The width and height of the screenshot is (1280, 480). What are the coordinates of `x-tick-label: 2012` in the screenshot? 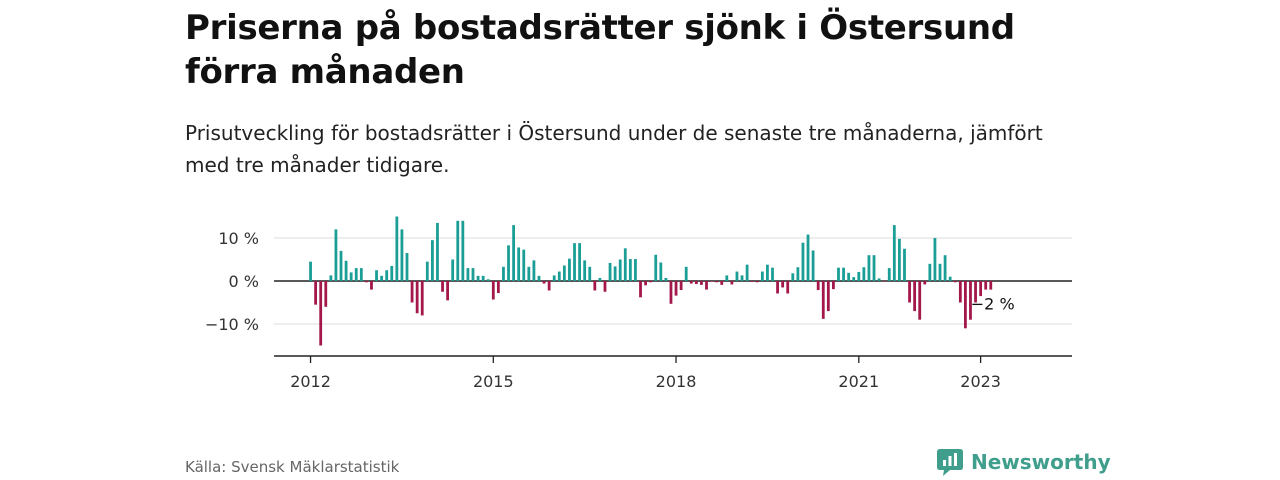 It's located at (310, 381).